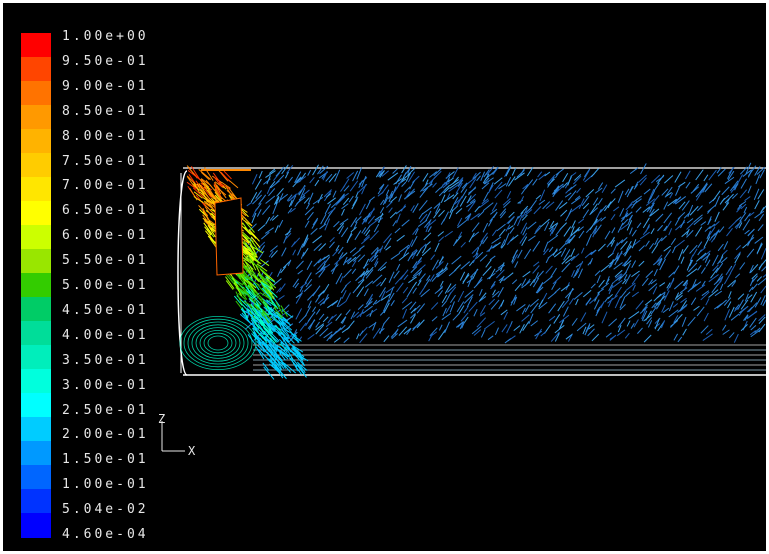 Image resolution: width=769 pixels, height=554 pixels. What do you see at coordinates (105, 310) in the screenshot?
I see `colormap-tick-label: 4.50e-01` at bounding box center [105, 310].